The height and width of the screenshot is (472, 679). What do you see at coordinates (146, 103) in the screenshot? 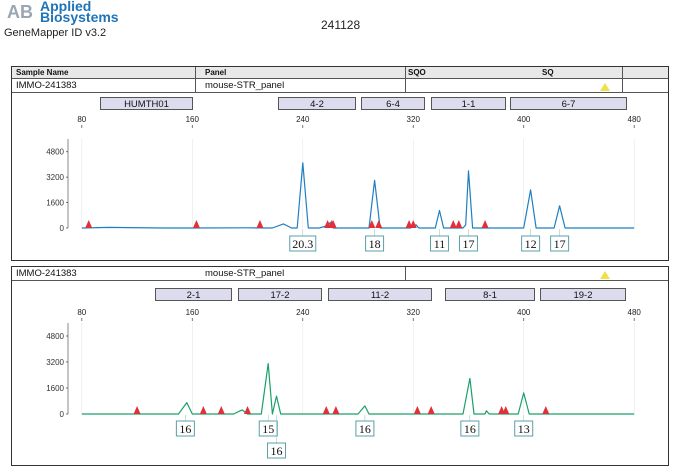
I see `marker-bin: HUMTH01` at bounding box center [146, 103].